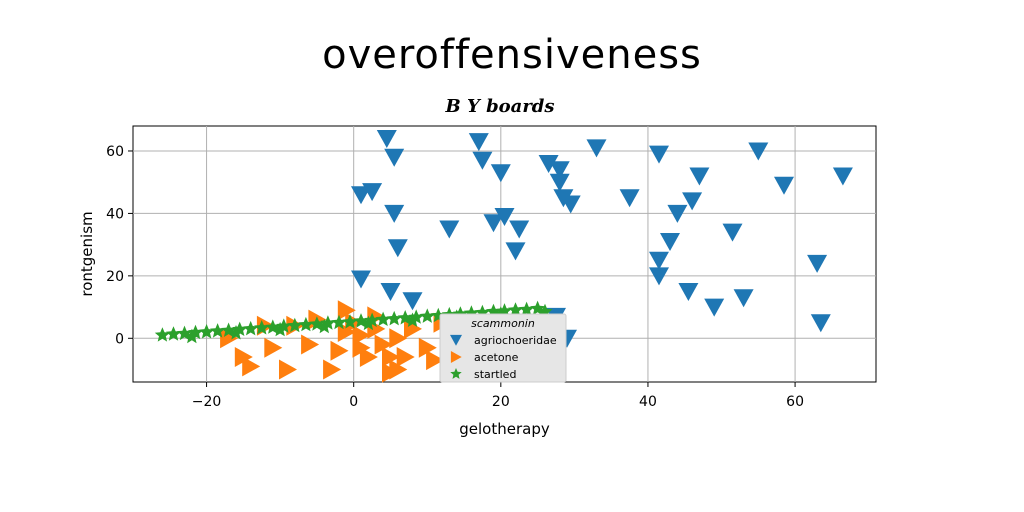 This screenshot has width=1024, height=512. I want to click on legend-box, so click(503, 348).